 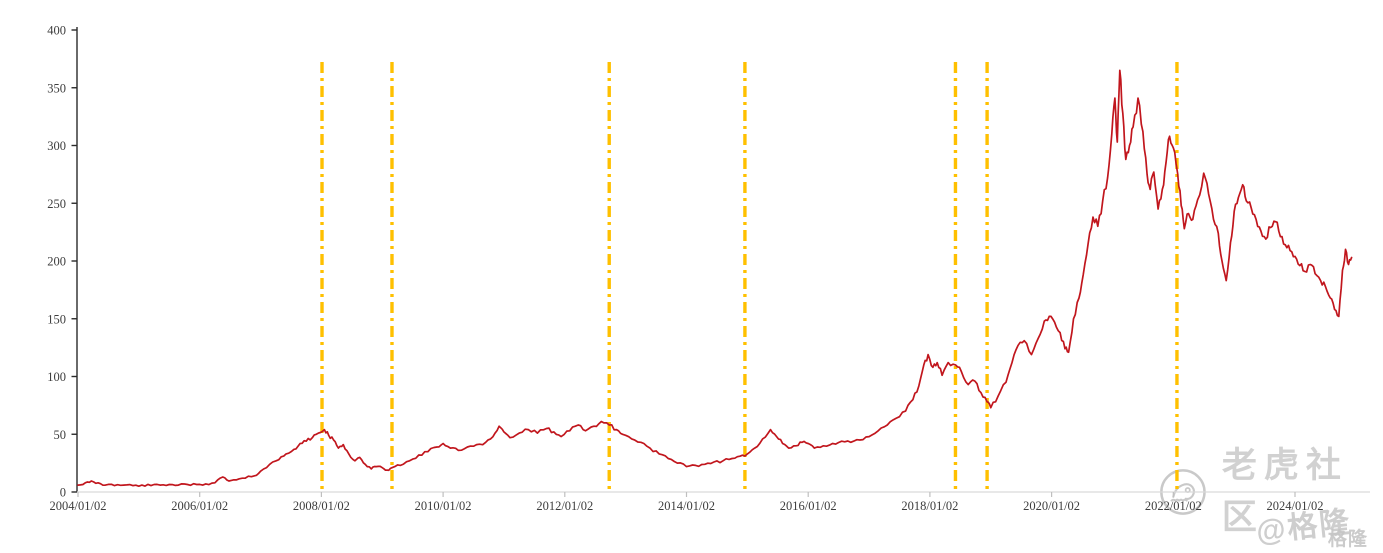 What do you see at coordinates (1173, 506) in the screenshot?
I see `x-tick-label: 2022/01/02` at bounding box center [1173, 506].